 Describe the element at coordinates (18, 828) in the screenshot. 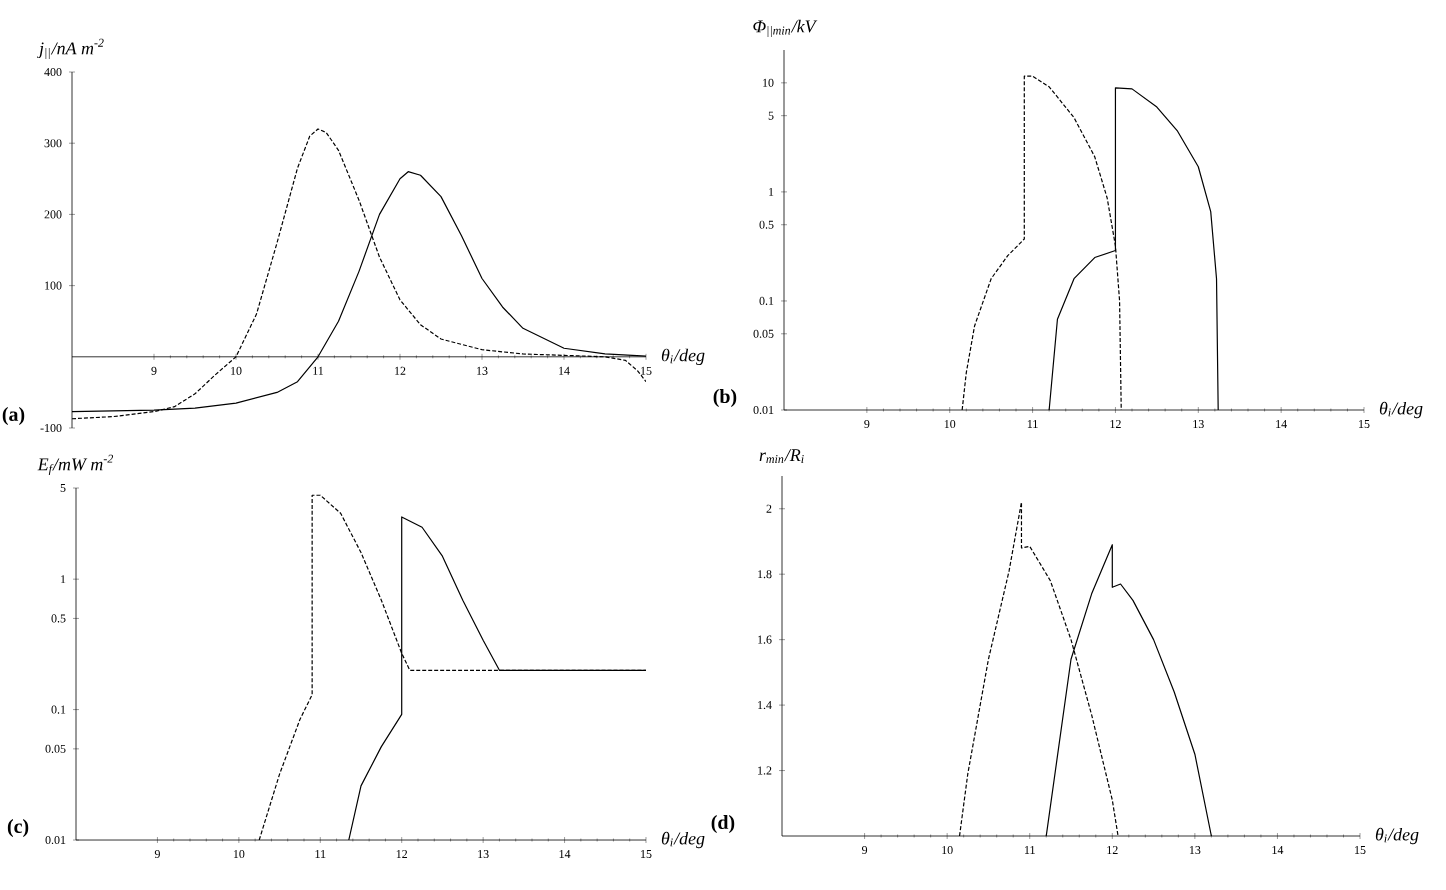

I see `text: (c)` at that location.